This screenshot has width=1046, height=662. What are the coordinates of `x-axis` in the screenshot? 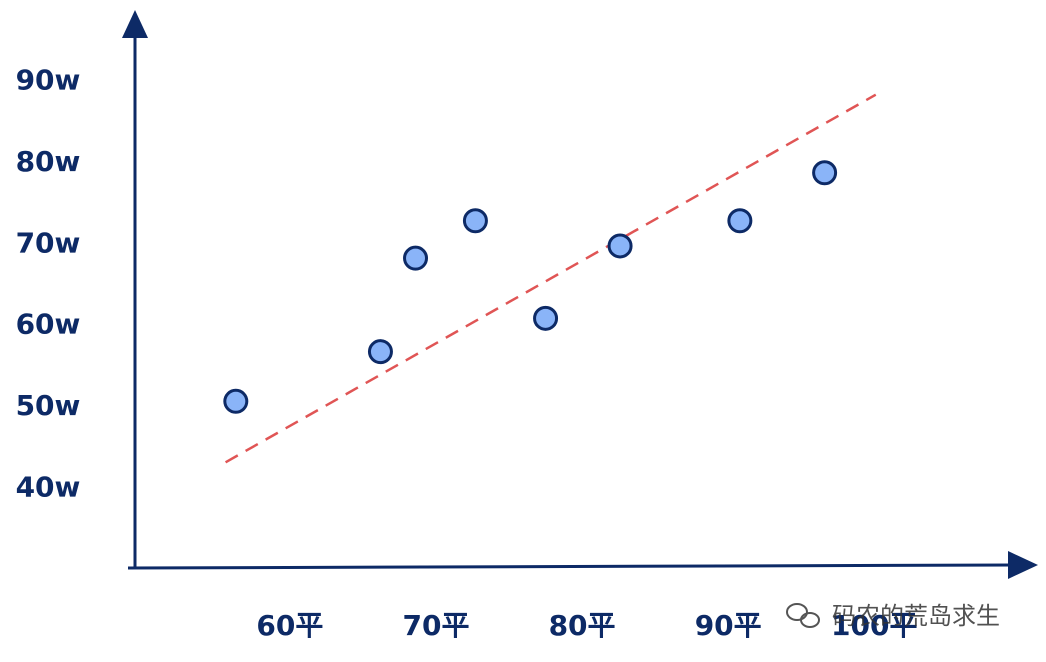 It's located at (571, 566).